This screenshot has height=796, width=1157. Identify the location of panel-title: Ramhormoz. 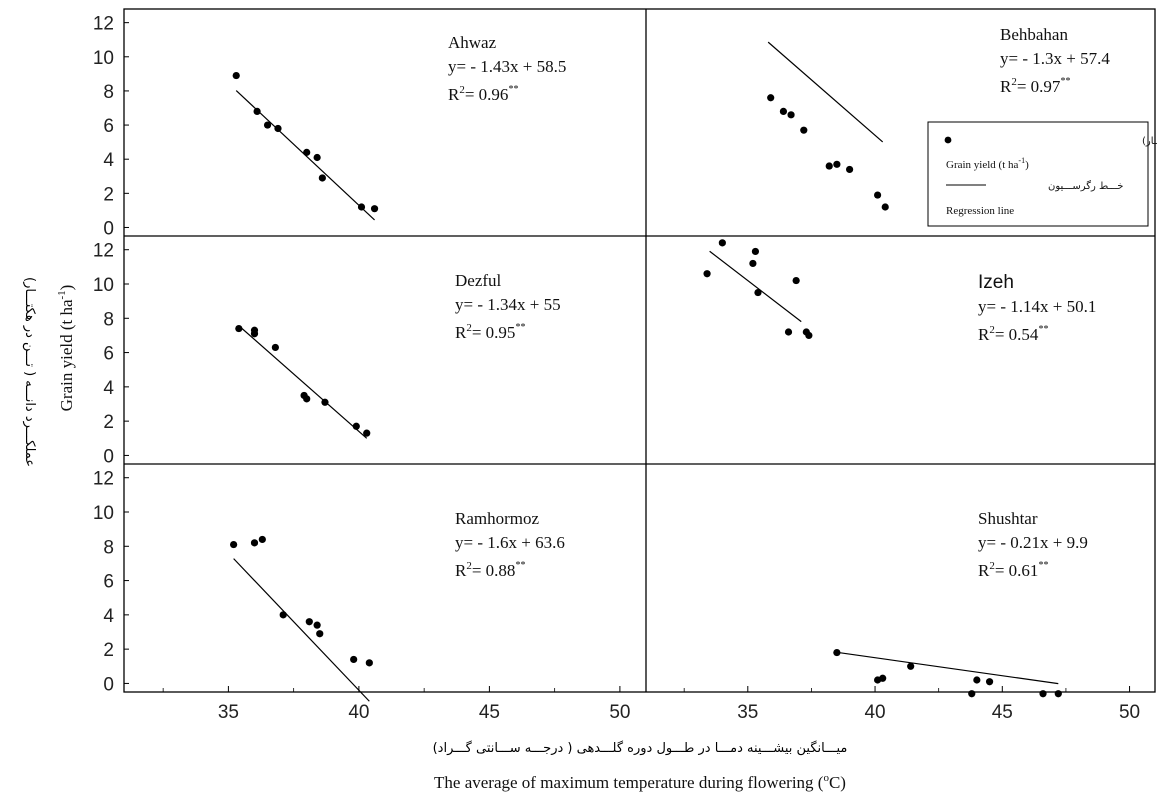
(497, 518).